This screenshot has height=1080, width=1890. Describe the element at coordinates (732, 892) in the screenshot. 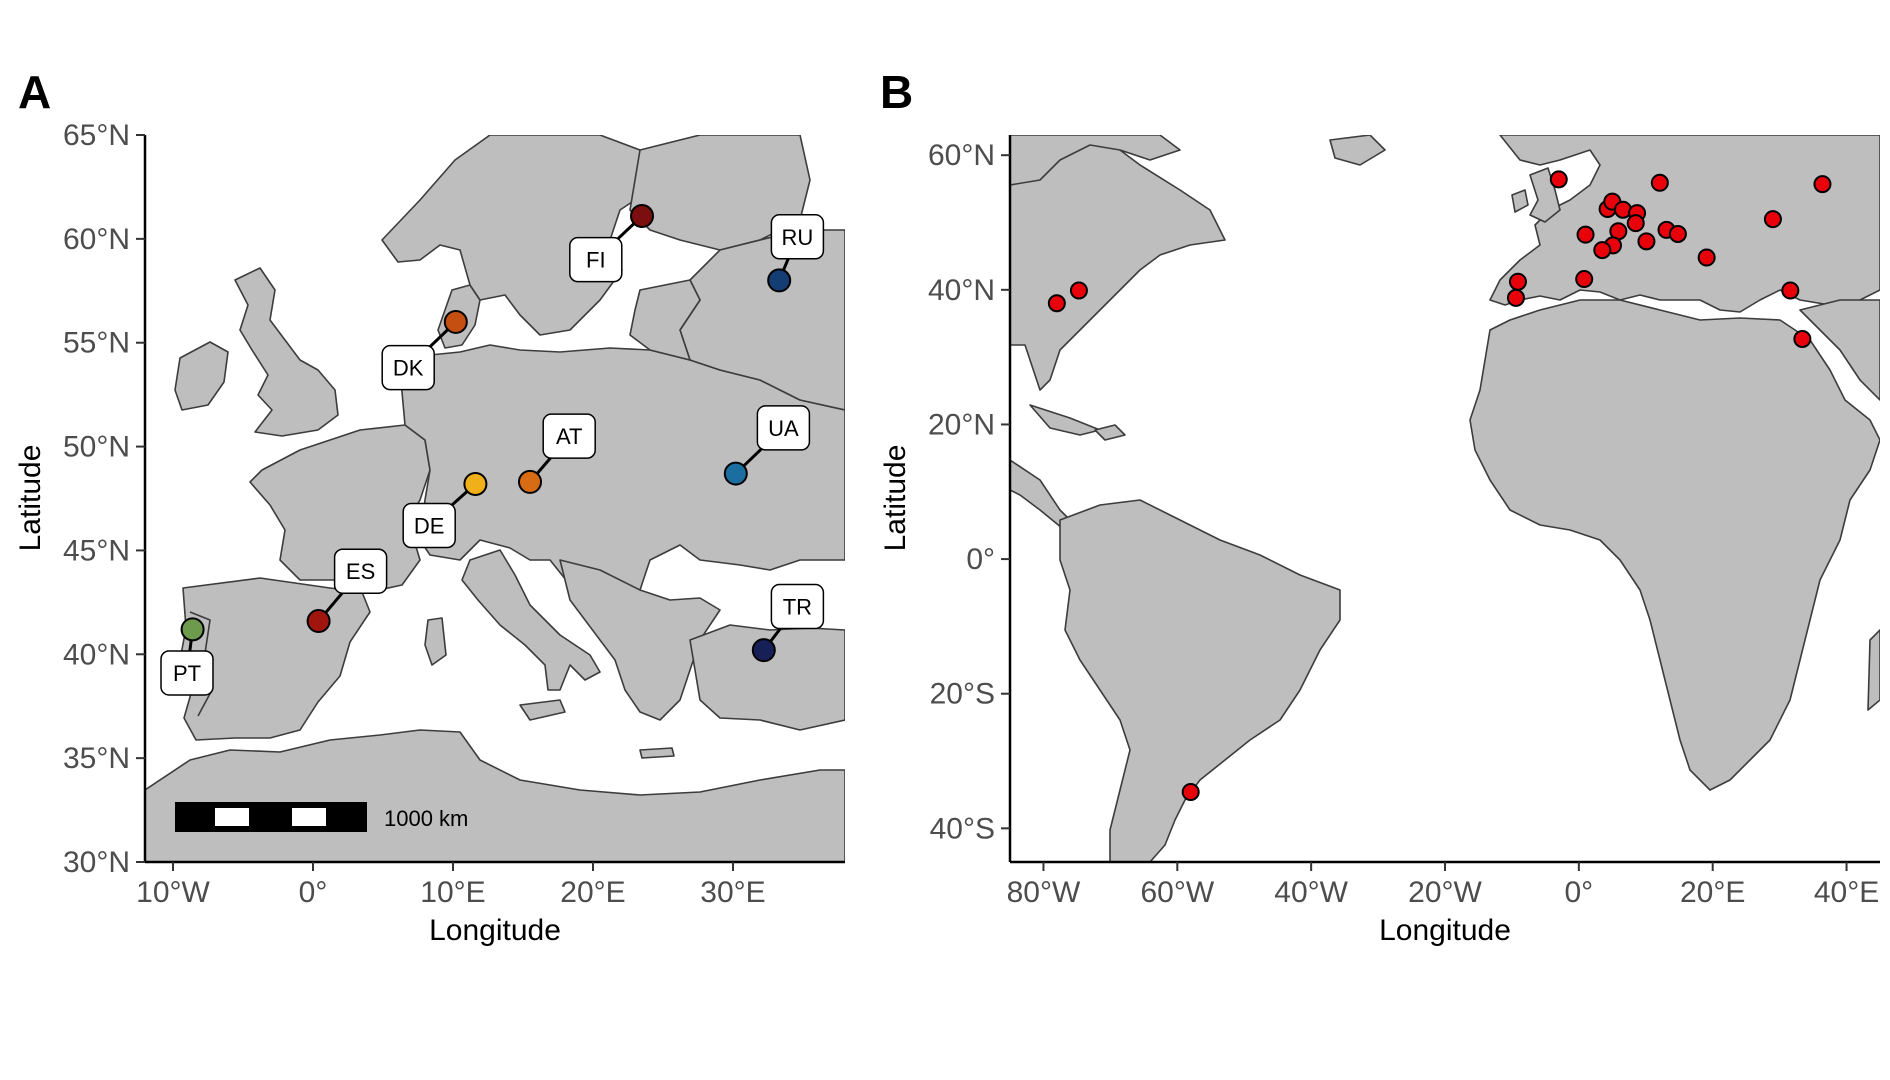

I see `x-tick-label: 30°E` at that location.